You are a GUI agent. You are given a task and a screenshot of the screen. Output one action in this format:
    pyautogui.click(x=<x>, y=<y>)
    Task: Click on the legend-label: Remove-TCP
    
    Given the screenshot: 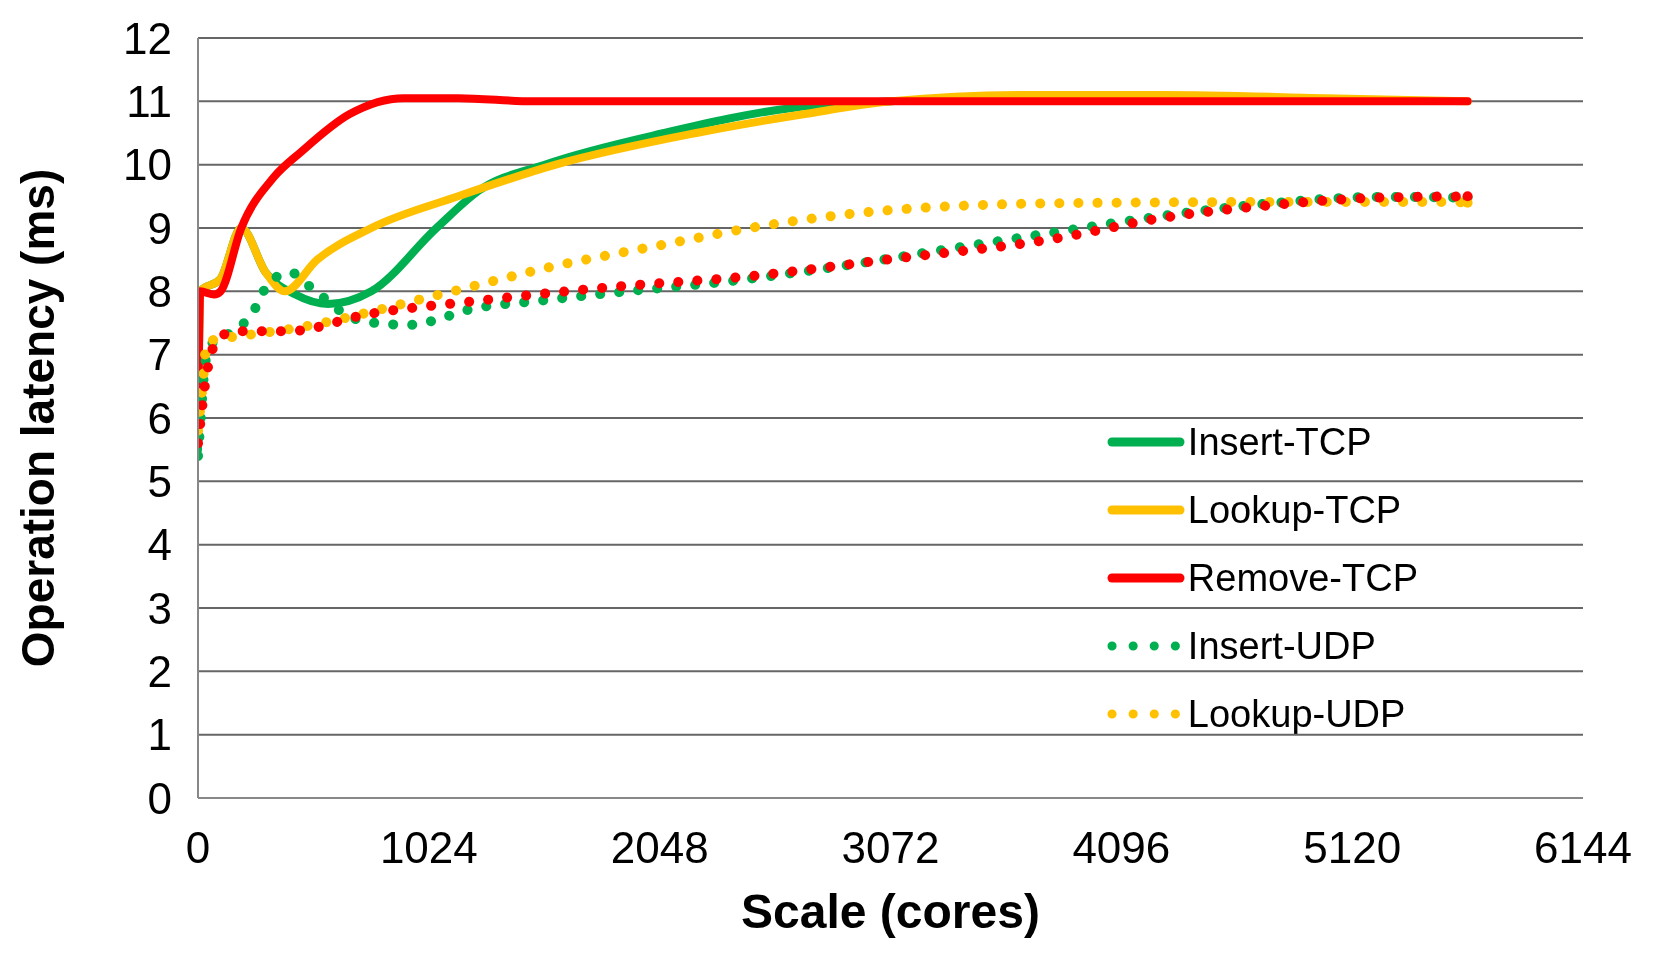 What is the action you would take?
    pyautogui.click(x=1302, y=578)
    